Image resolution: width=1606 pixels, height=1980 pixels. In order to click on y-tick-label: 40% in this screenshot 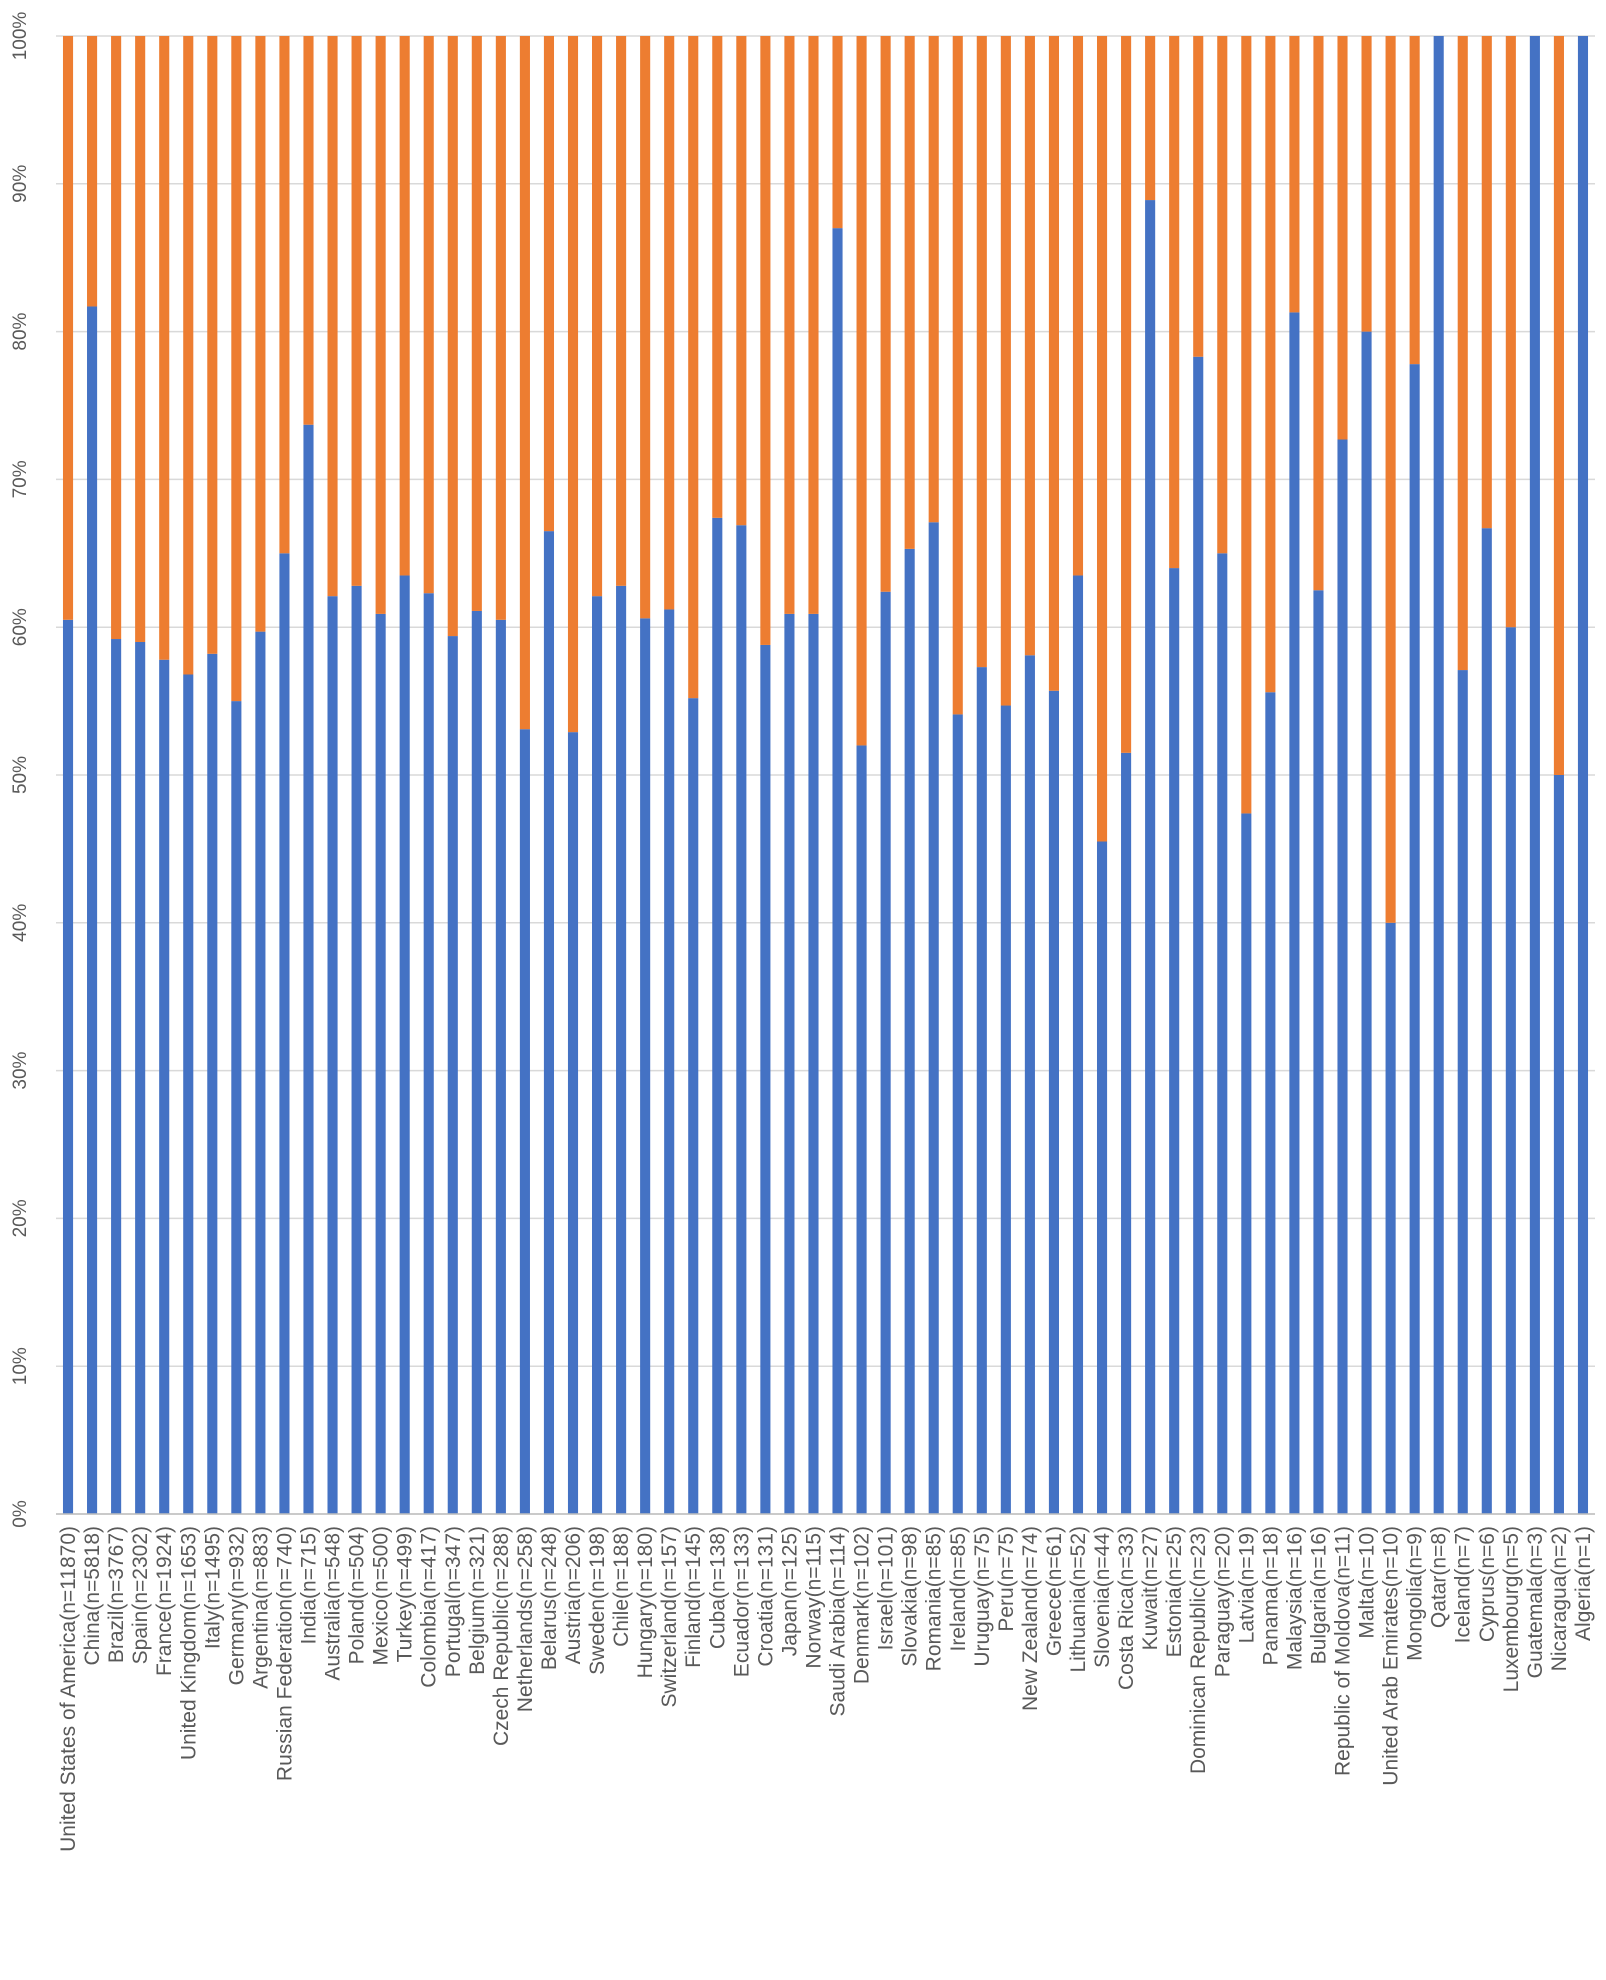, I will do `click(20, 923)`.